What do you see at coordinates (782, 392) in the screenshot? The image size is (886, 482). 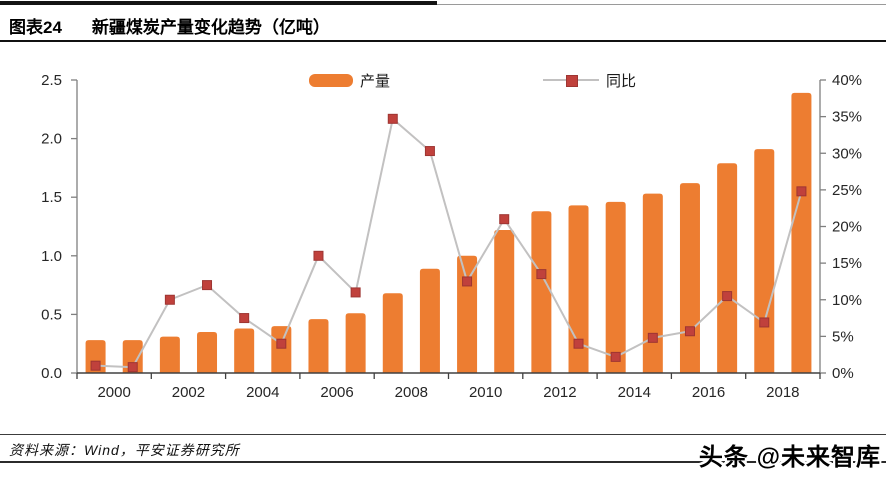 I see `x-axis-year-label: 2018` at bounding box center [782, 392].